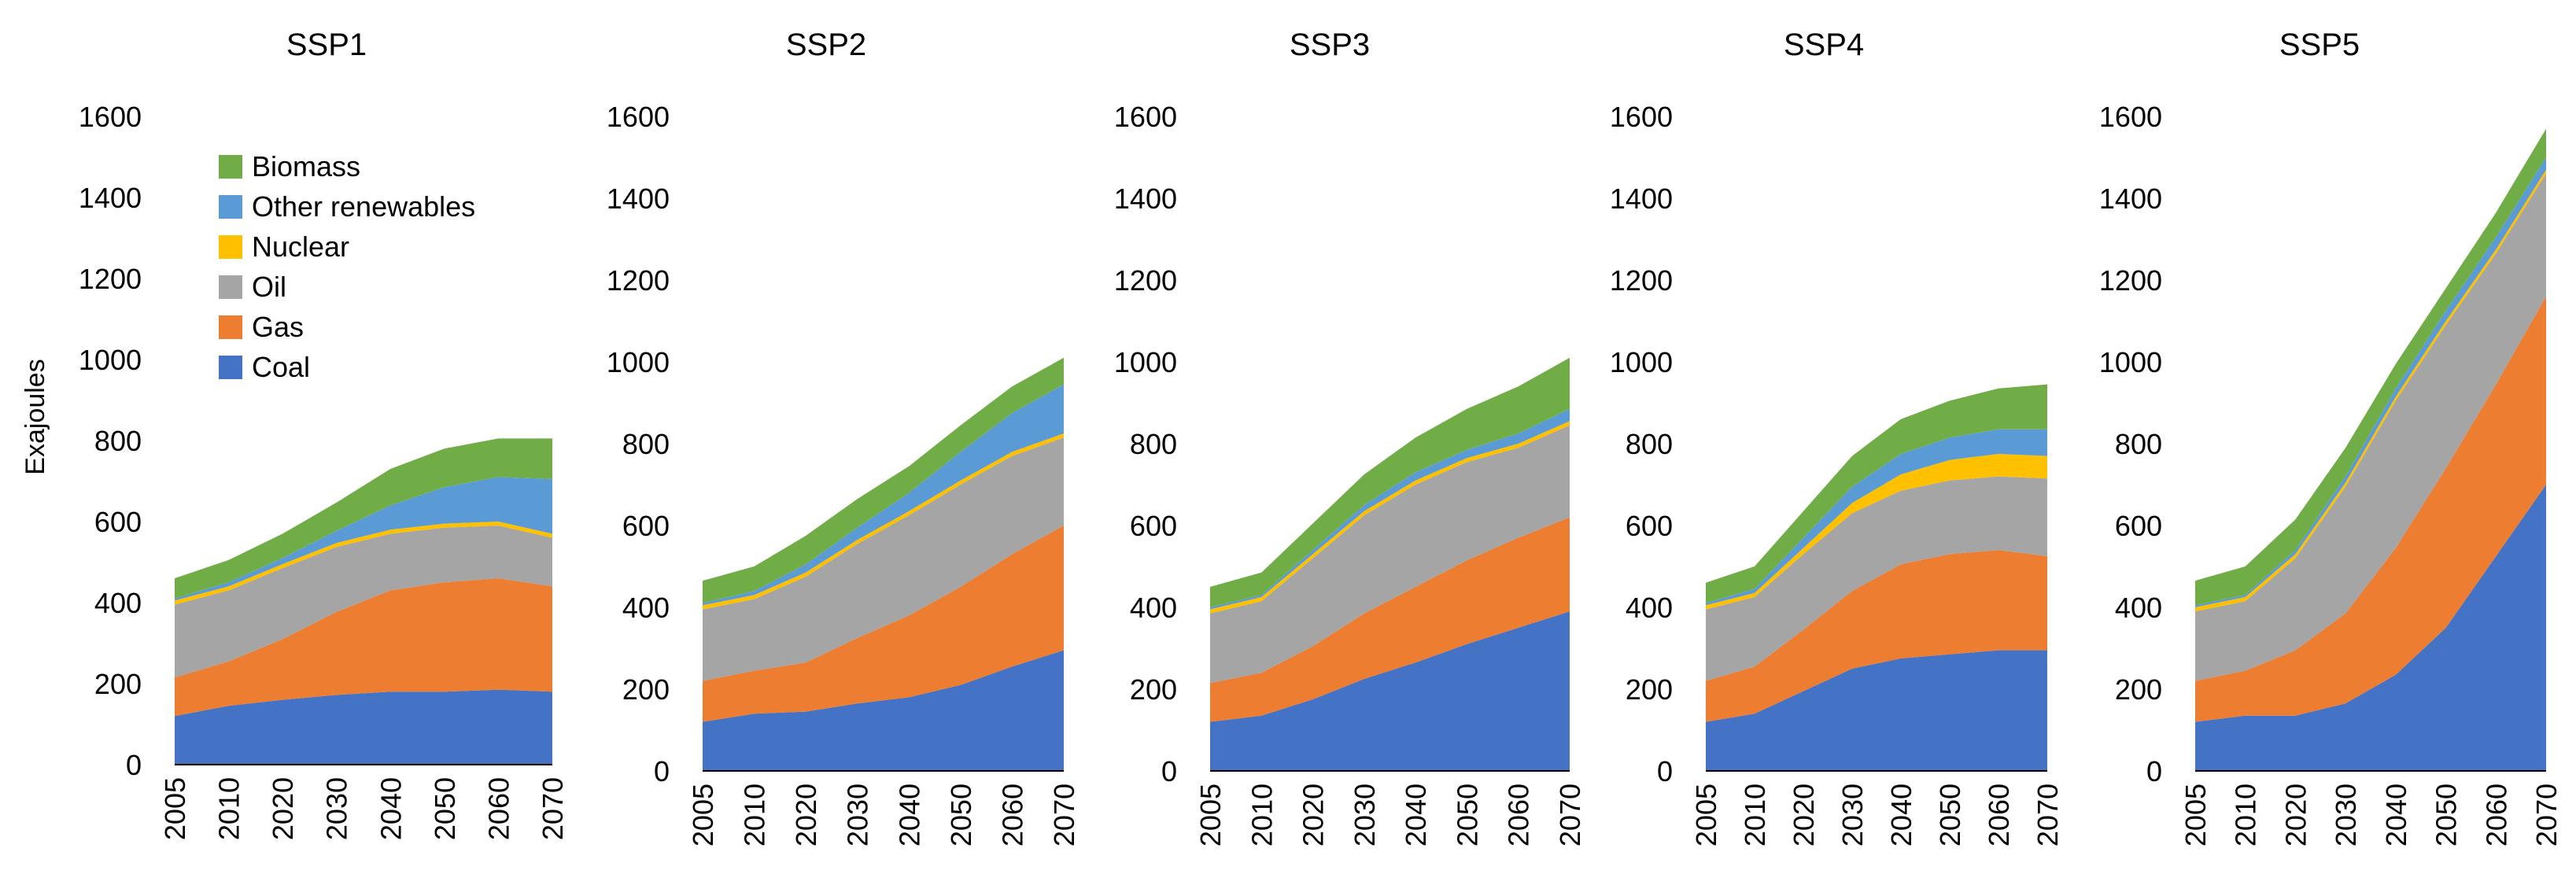  What do you see at coordinates (278, 327) in the screenshot?
I see `legend-label: Gas` at bounding box center [278, 327].